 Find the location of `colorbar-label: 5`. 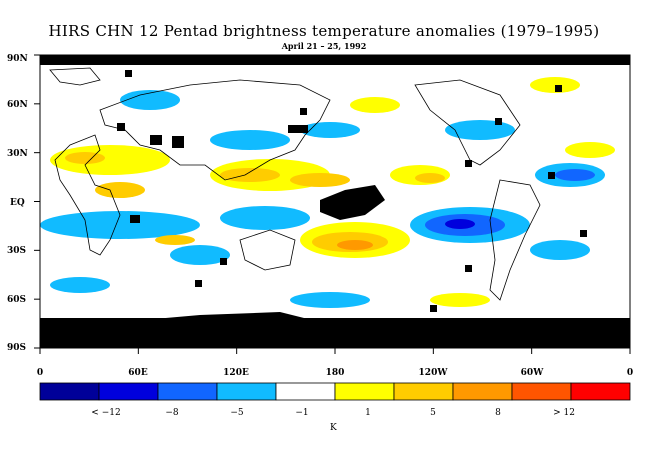

colorbar-label: 5 is located at coordinates (433, 413).